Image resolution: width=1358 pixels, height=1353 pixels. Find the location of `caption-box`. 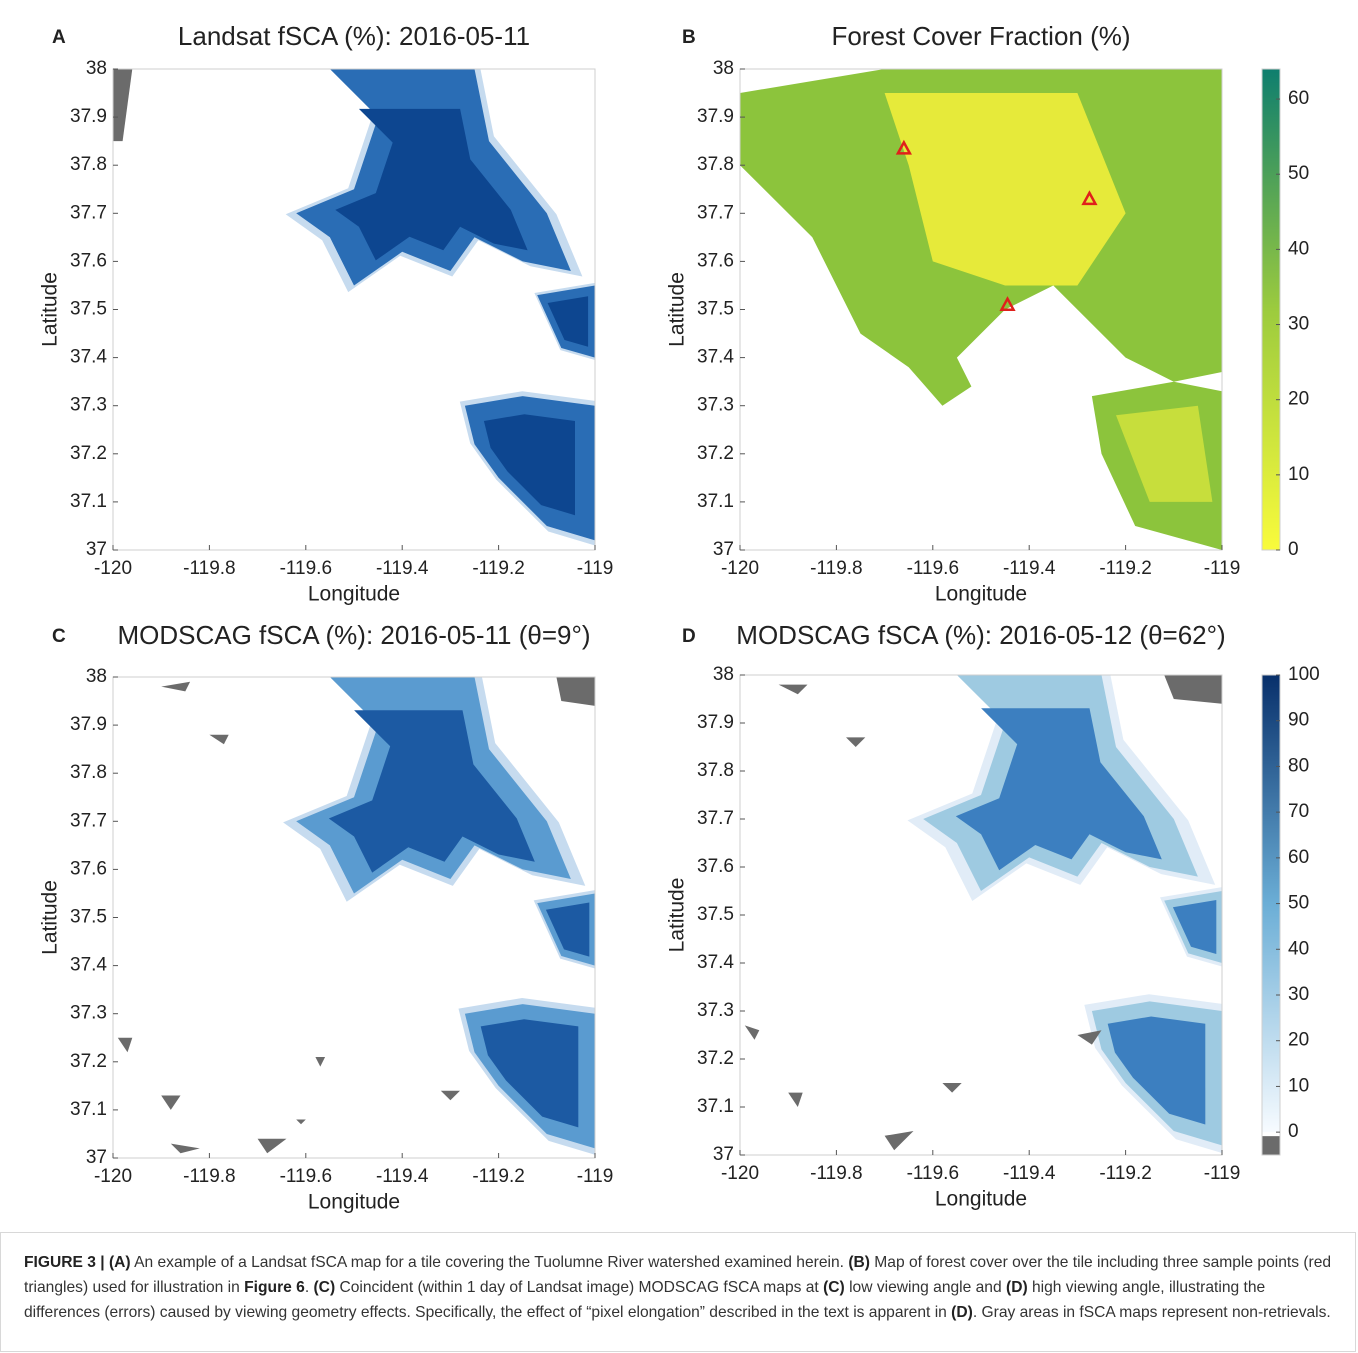

caption-box is located at coordinates (678, 1292).